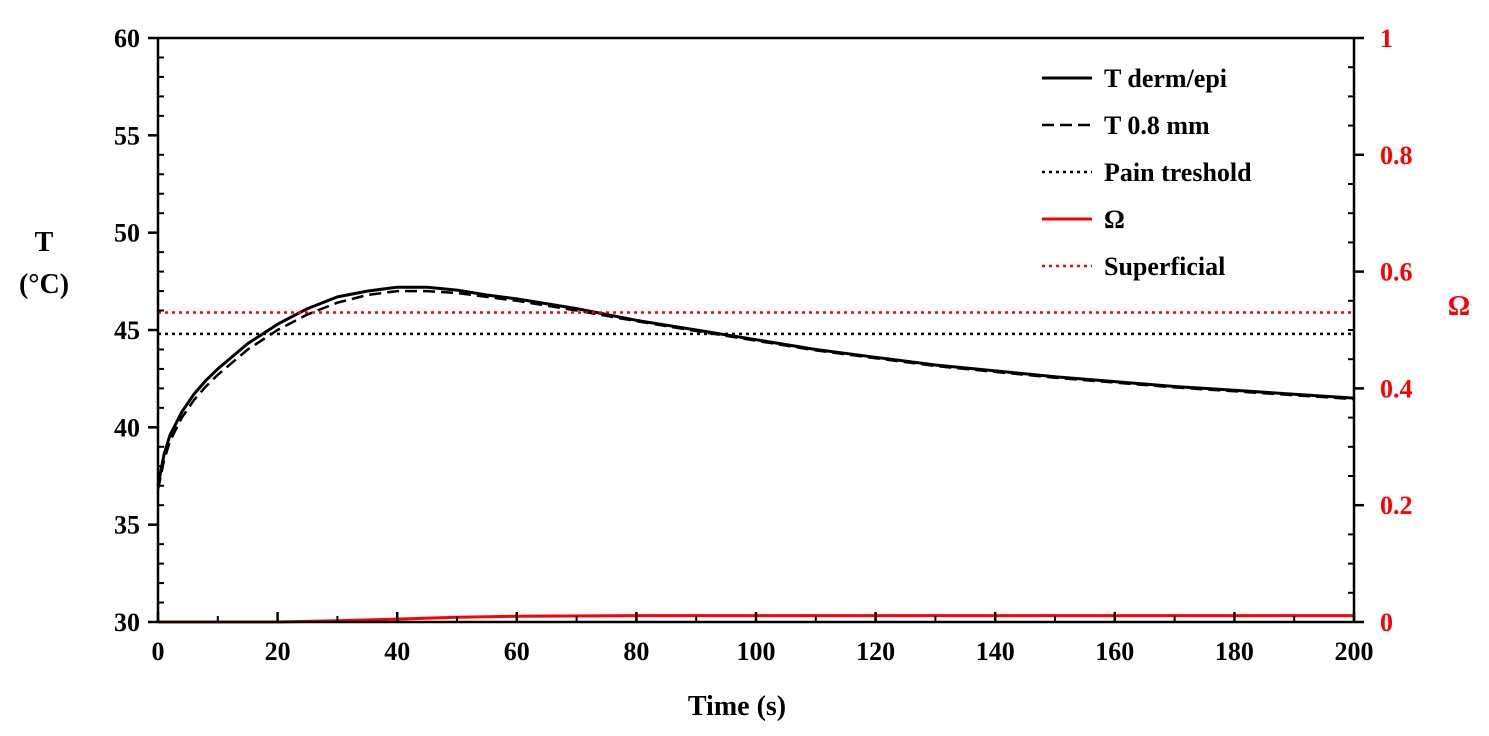  Describe the element at coordinates (1396, 388) in the screenshot. I see `y-right-tick-label: 0.4` at that location.